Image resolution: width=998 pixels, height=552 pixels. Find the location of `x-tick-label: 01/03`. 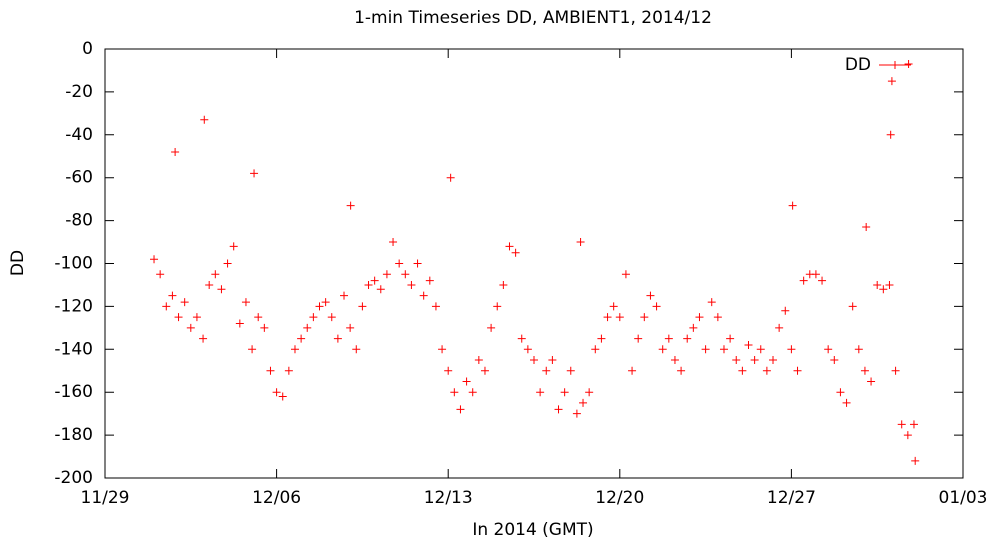

x-tick-label: 01/03 is located at coordinates (963, 498).